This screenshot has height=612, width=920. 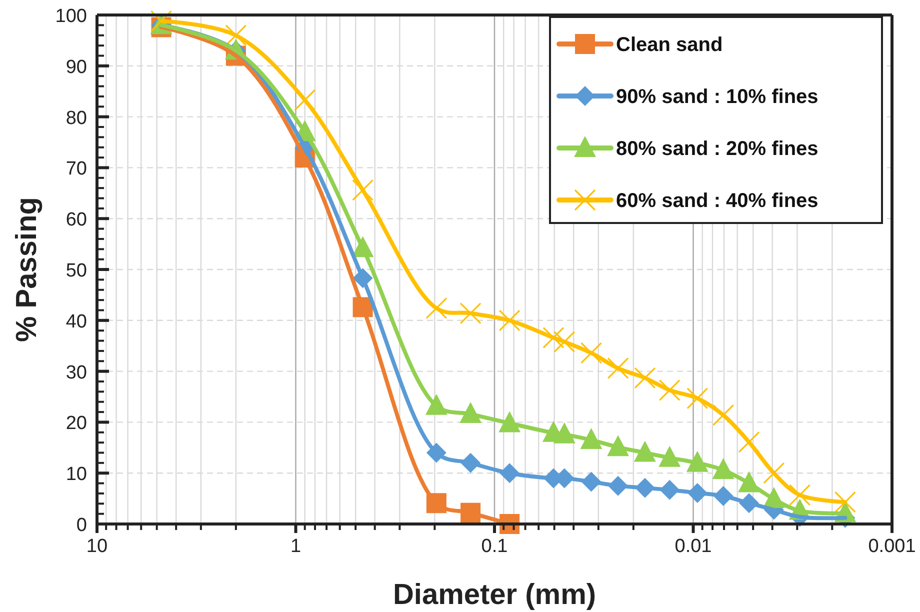 I want to click on x-axis-title: Diameter (mm), so click(x=494, y=595).